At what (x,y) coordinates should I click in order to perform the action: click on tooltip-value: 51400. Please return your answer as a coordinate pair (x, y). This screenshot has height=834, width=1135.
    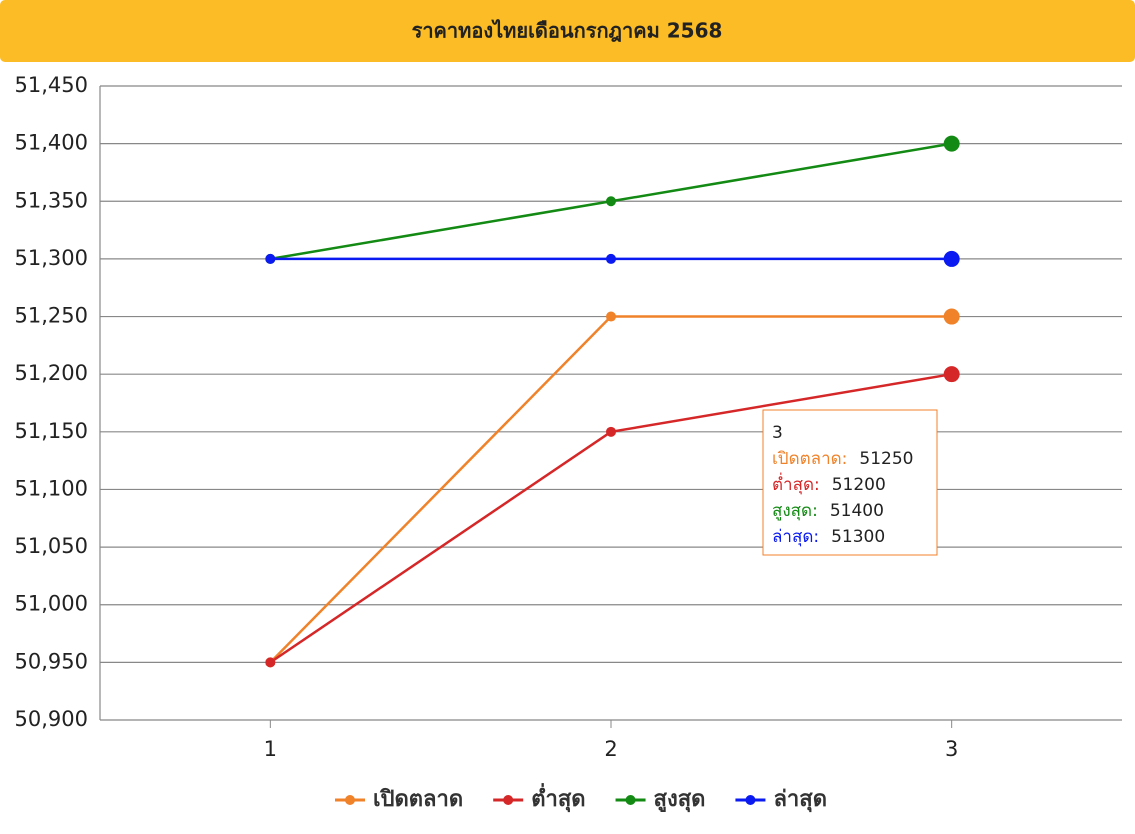
    Looking at the image, I should click on (857, 511).